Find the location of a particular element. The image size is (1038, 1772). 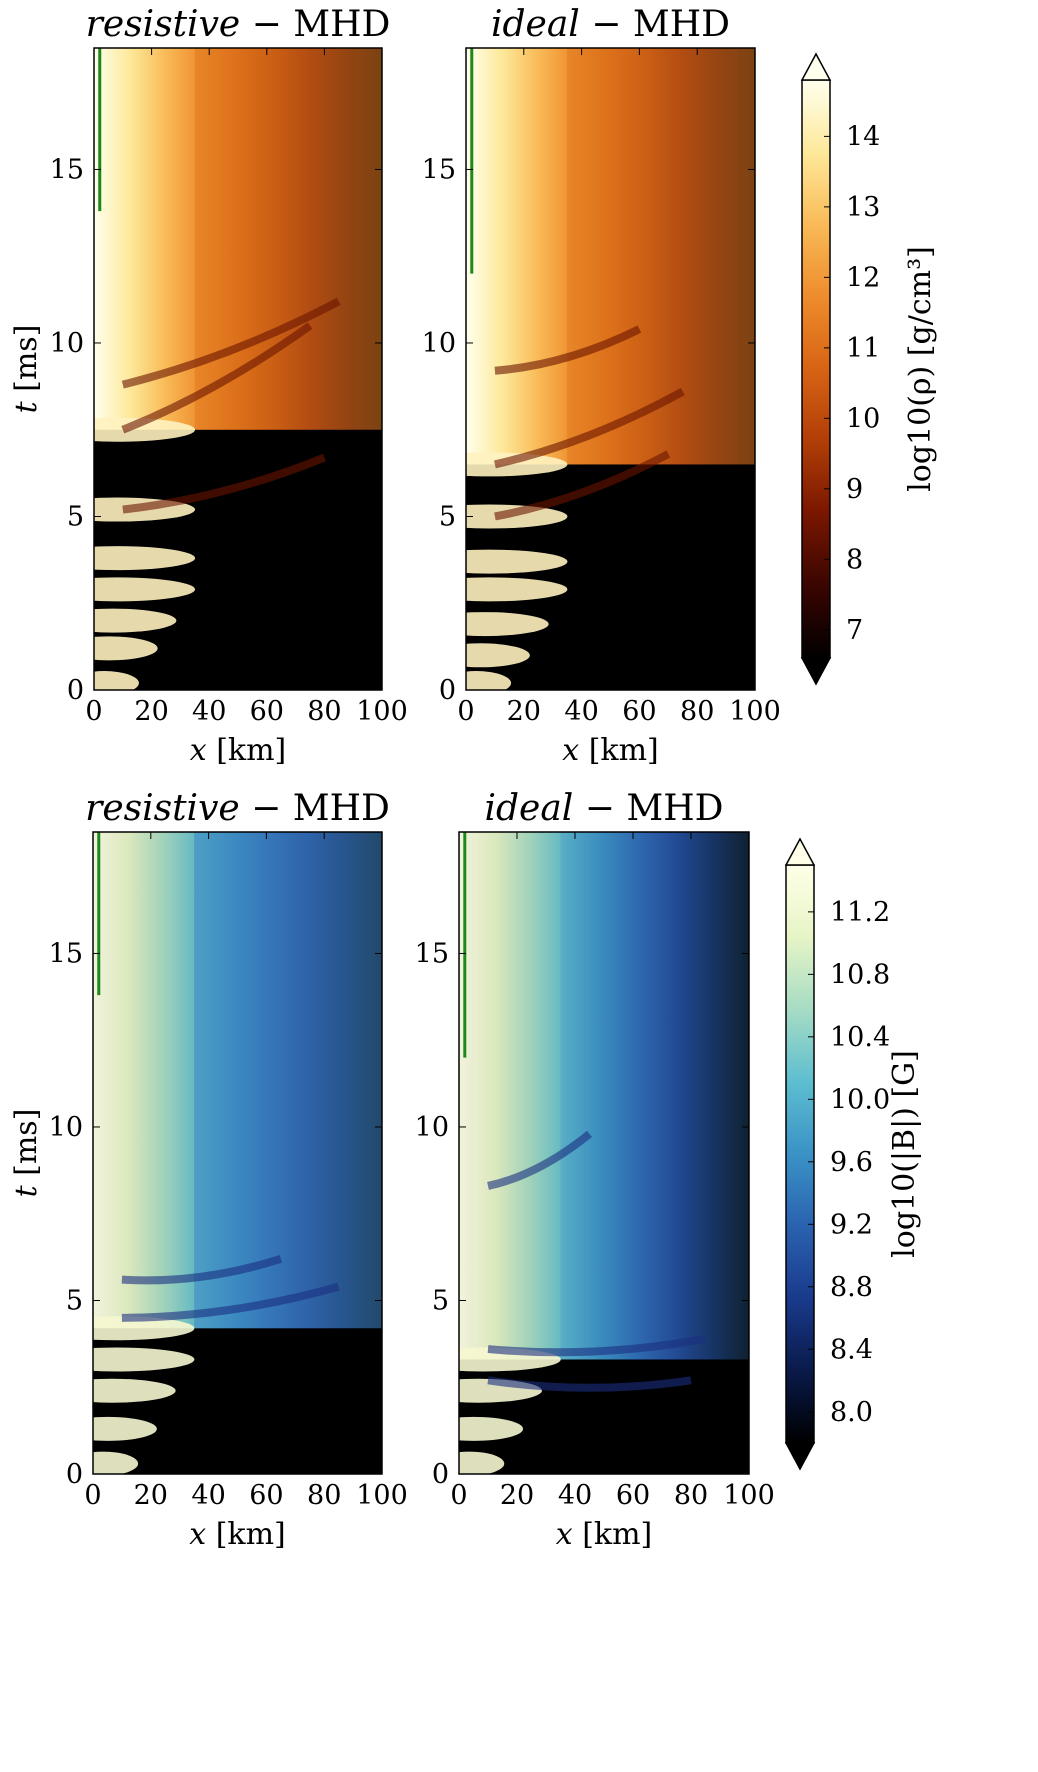

colorbar-tick-label: 11.2 is located at coordinates (860, 912).